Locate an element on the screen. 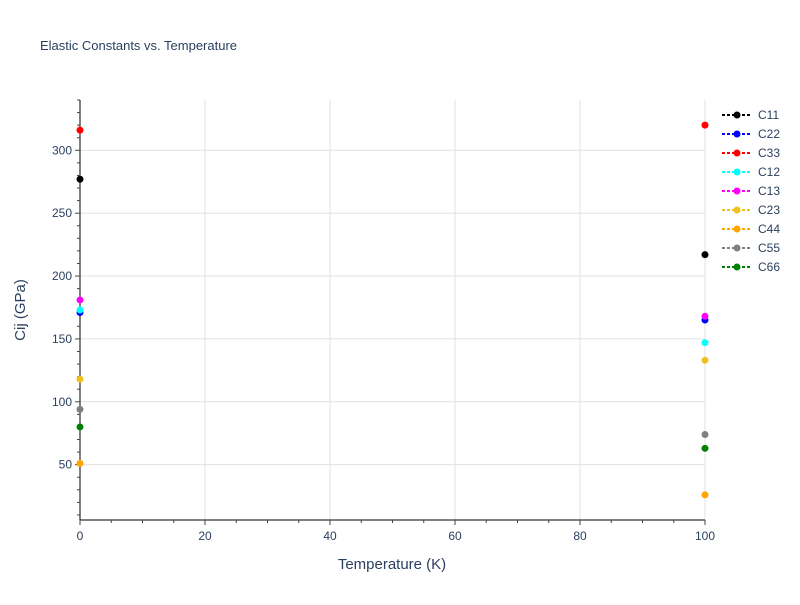 The height and width of the screenshot is (605, 800). x-tick-label: 20 is located at coordinates (205, 536).